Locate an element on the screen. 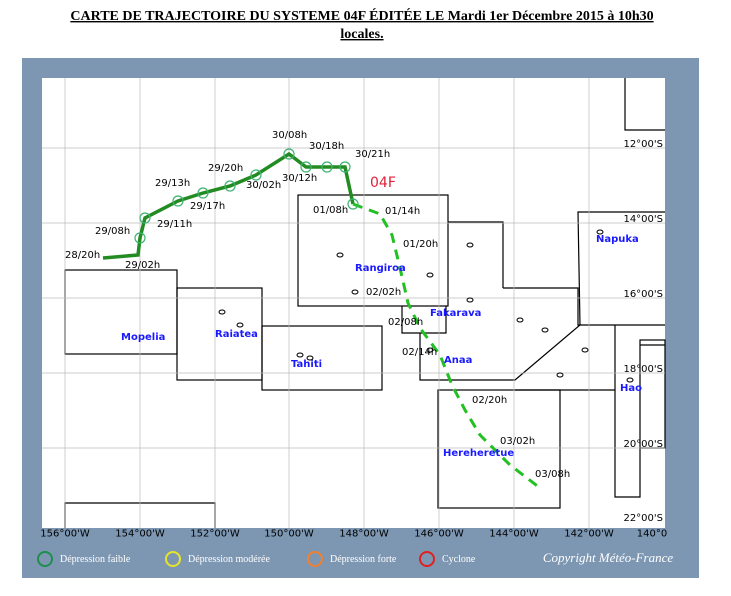  forecast-time: 02/20h is located at coordinates (489, 400).